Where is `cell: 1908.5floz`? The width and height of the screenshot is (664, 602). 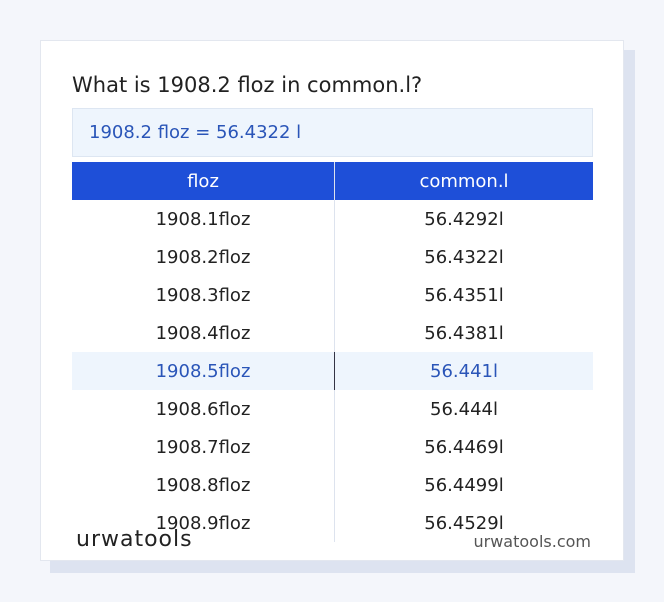
cell: 1908.5floz is located at coordinates (203, 371).